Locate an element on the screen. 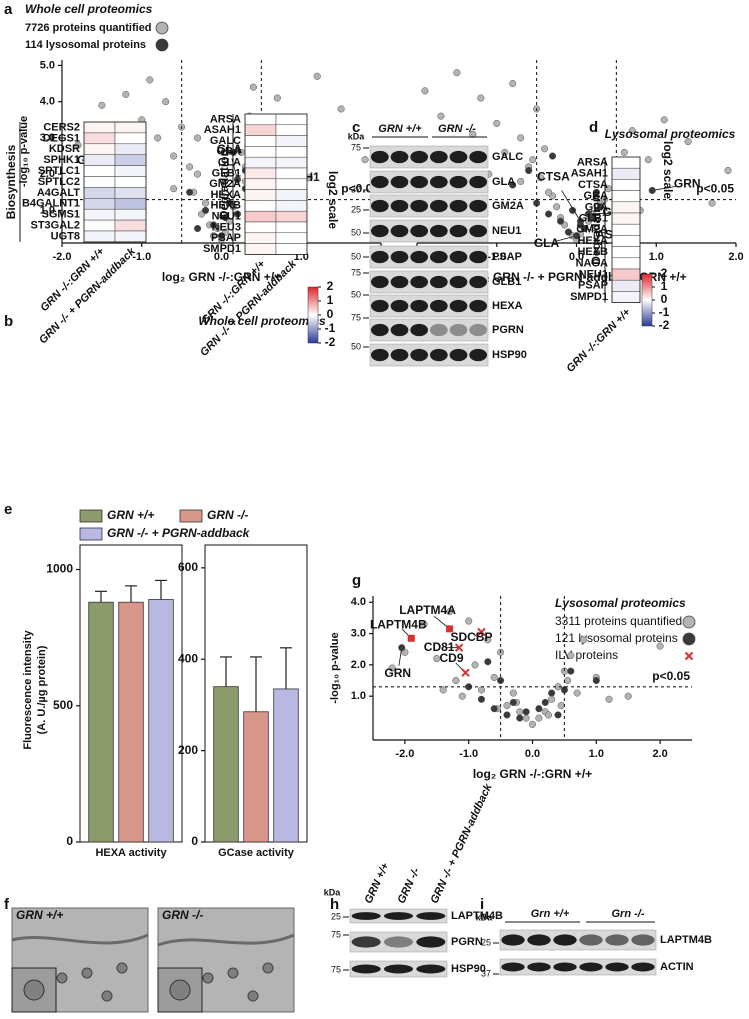 This screenshot has width=749, height=1019. point-label: CTSA is located at coordinates (553, 176).